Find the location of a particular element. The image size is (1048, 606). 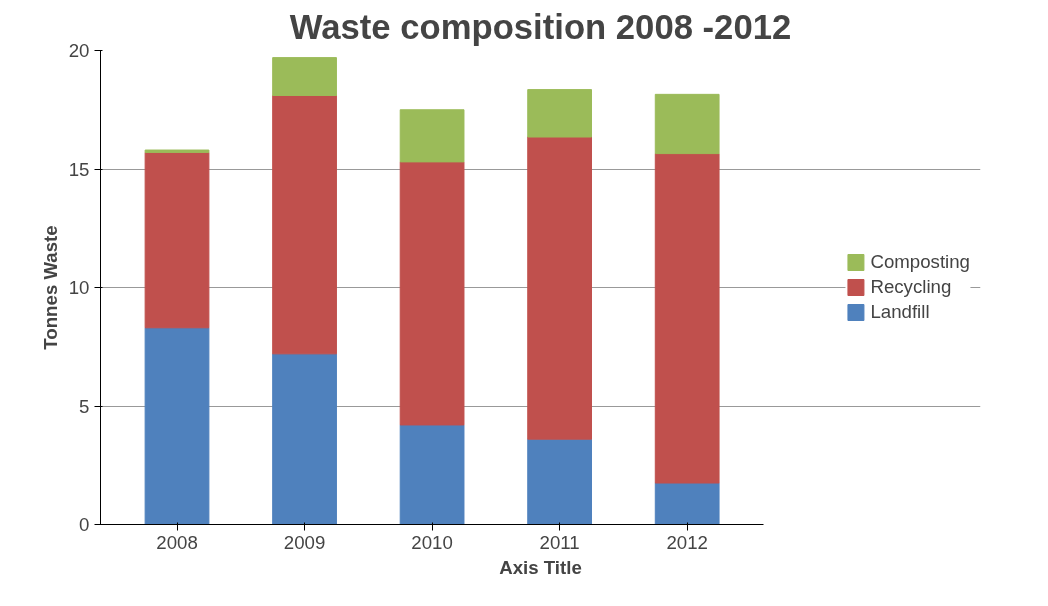

legend-label: Landfill is located at coordinates (900, 312).